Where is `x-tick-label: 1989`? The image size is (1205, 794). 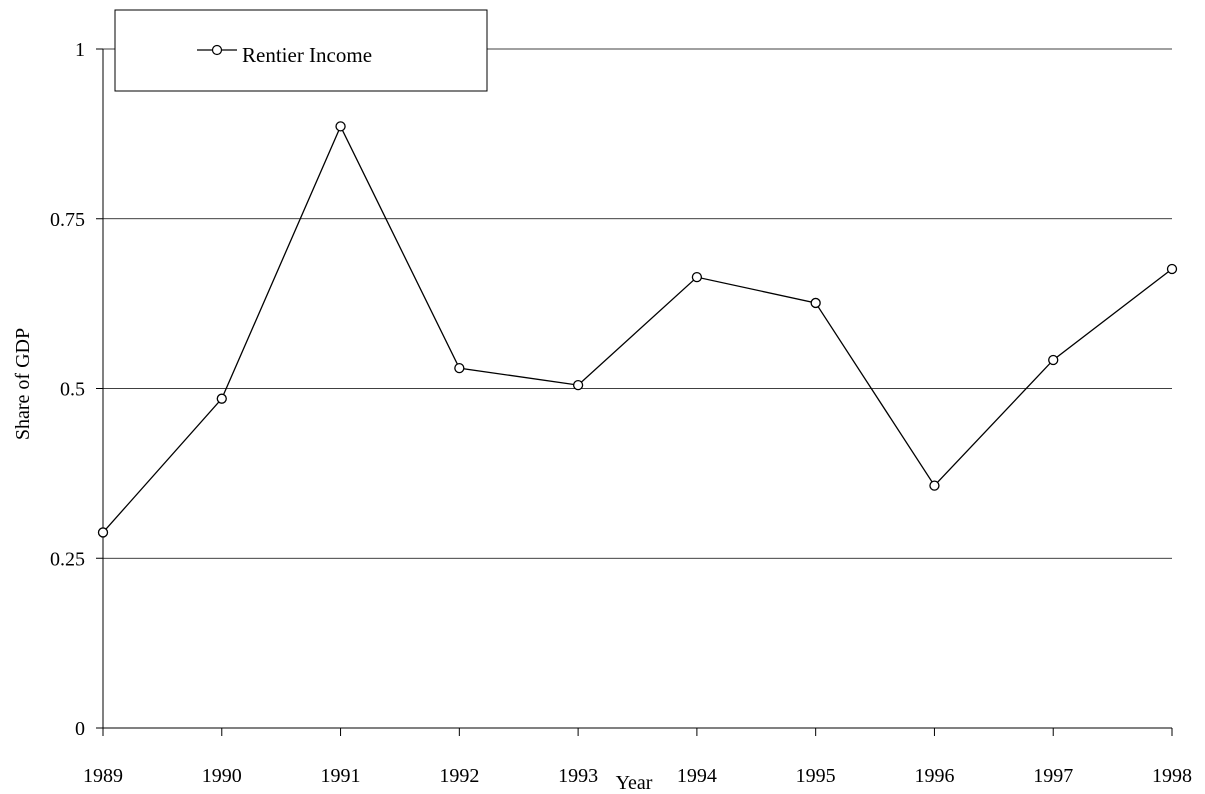 x-tick-label: 1989 is located at coordinates (103, 776).